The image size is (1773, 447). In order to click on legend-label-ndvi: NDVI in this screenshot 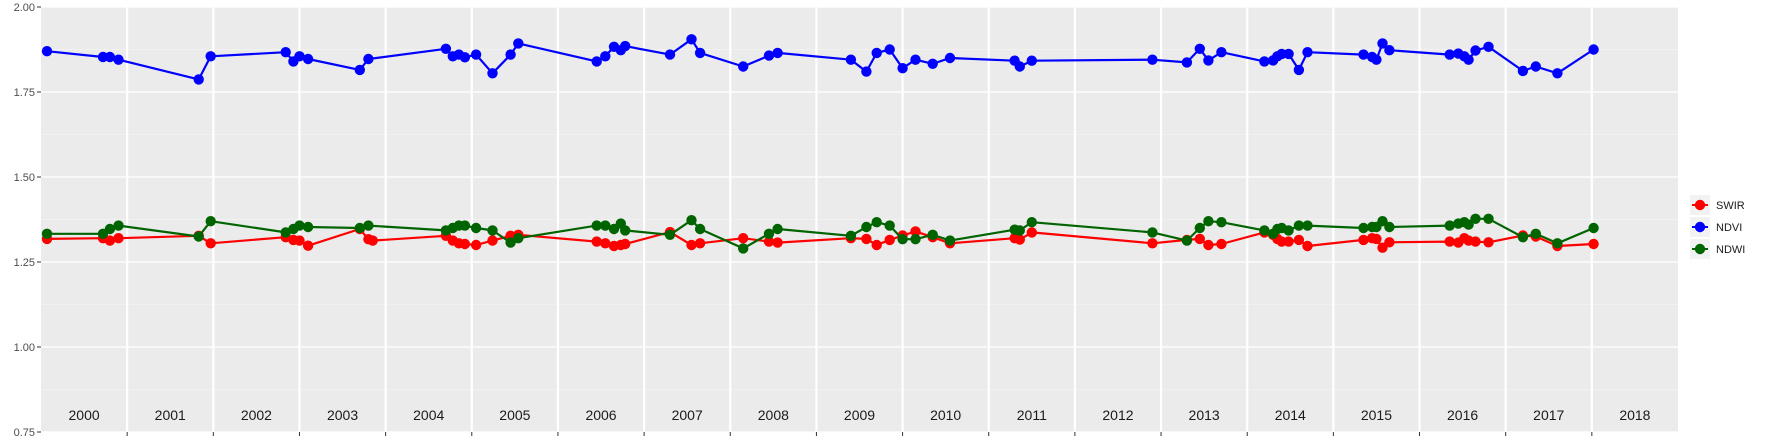, I will do `click(1729, 228)`.